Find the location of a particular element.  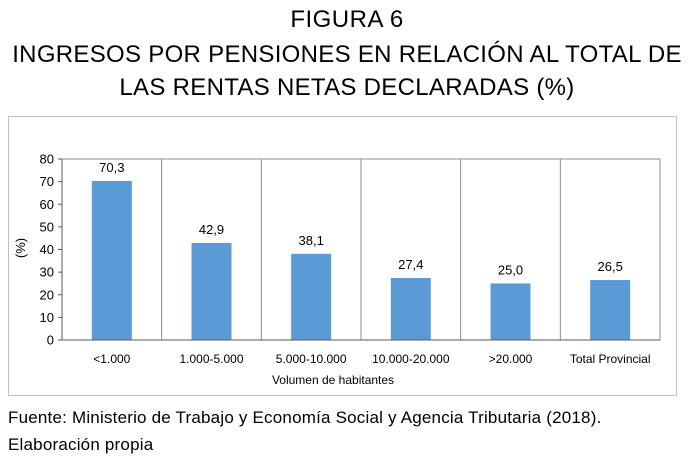

y-tick-label: 0 is located at coordinates (50, 340).